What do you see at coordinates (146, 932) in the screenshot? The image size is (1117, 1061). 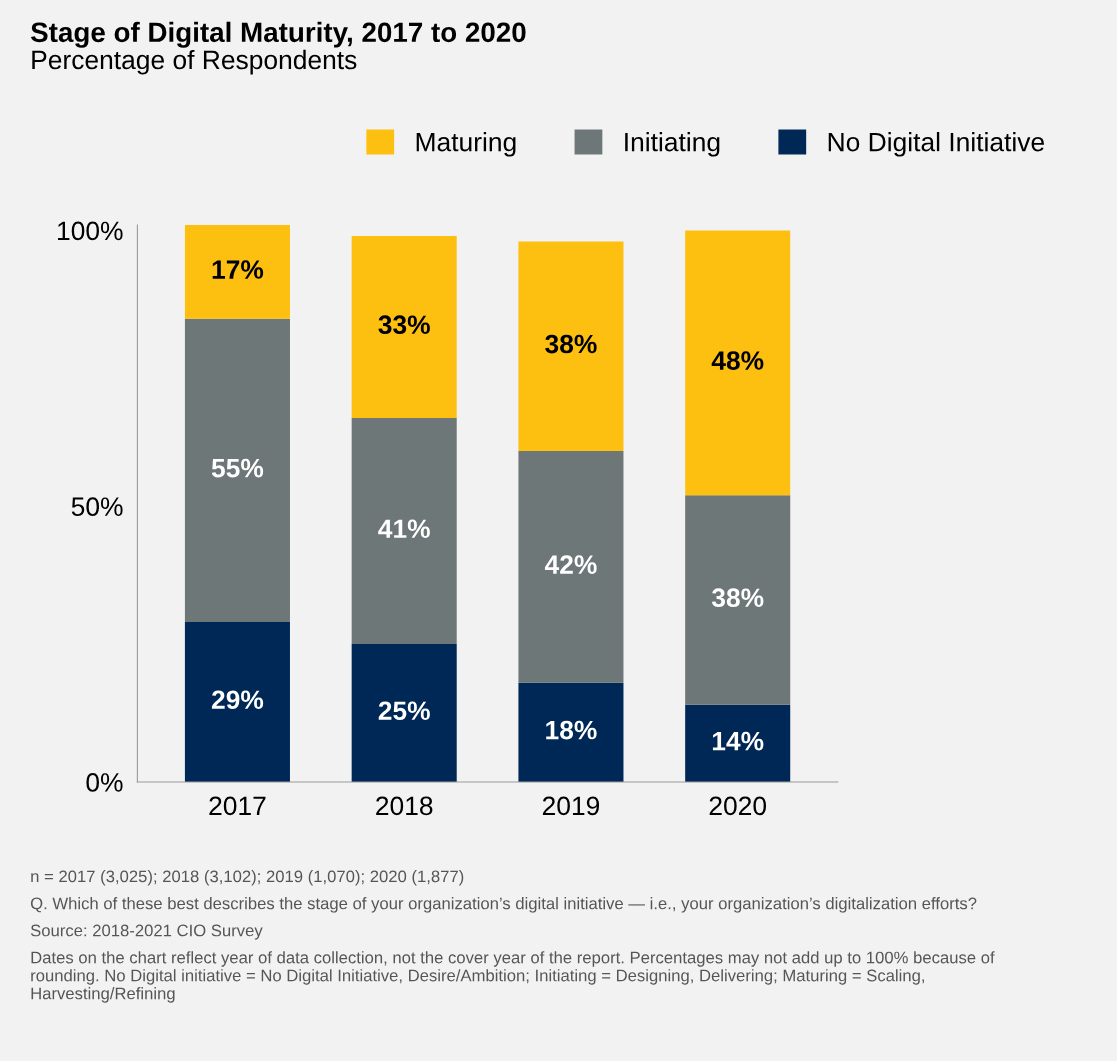 I see `source-note: Source: 2018-2021 CIO Survey` at bounding box center [146, 932].